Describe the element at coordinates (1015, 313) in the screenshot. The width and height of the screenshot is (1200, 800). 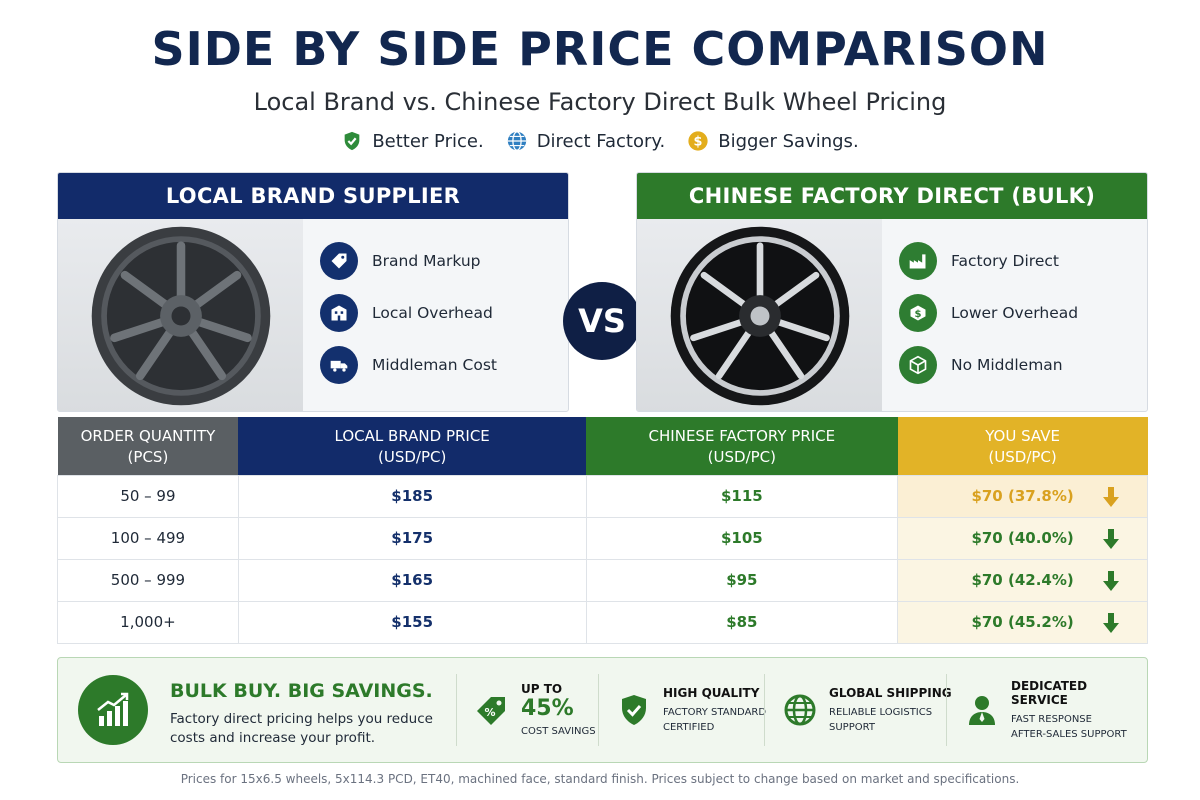
I see `feature-label: Lower Overhead` at that location.